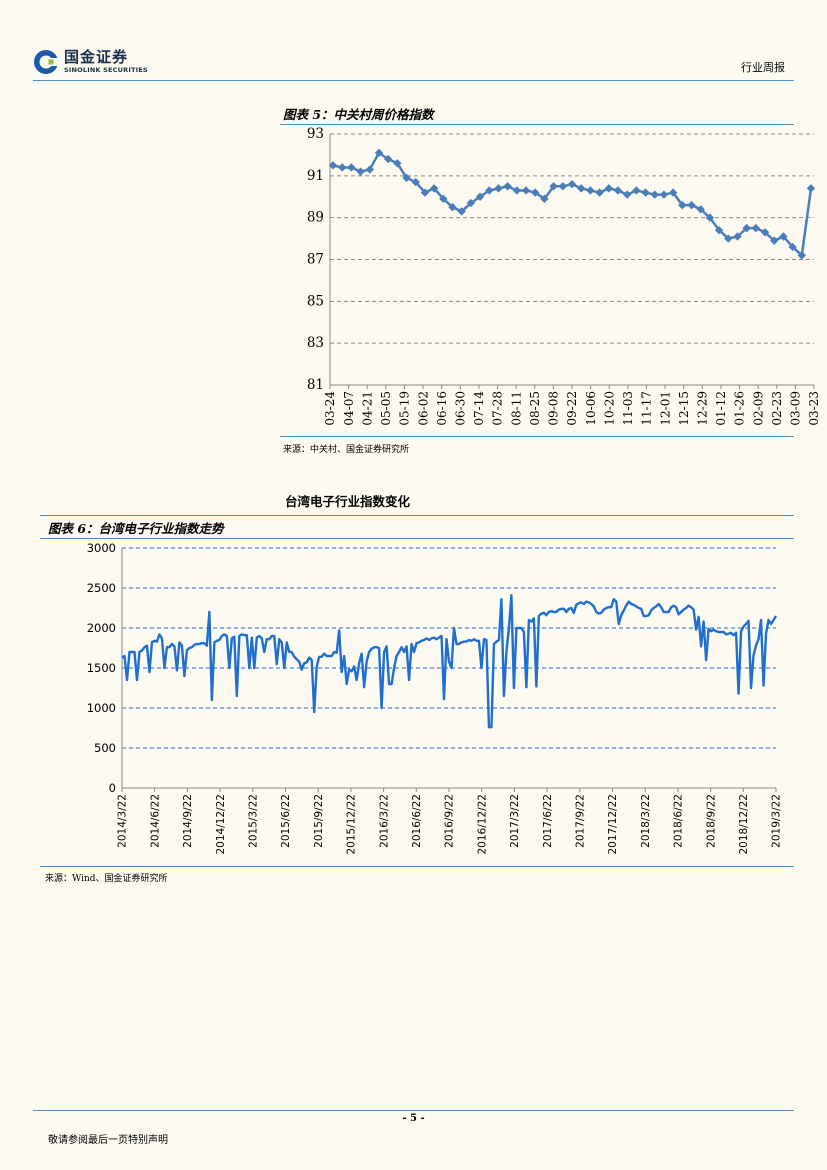 The width and height of the screenshot is (827, 1170). I want to click on x-tick-label: 07-28, so click(498, 408).